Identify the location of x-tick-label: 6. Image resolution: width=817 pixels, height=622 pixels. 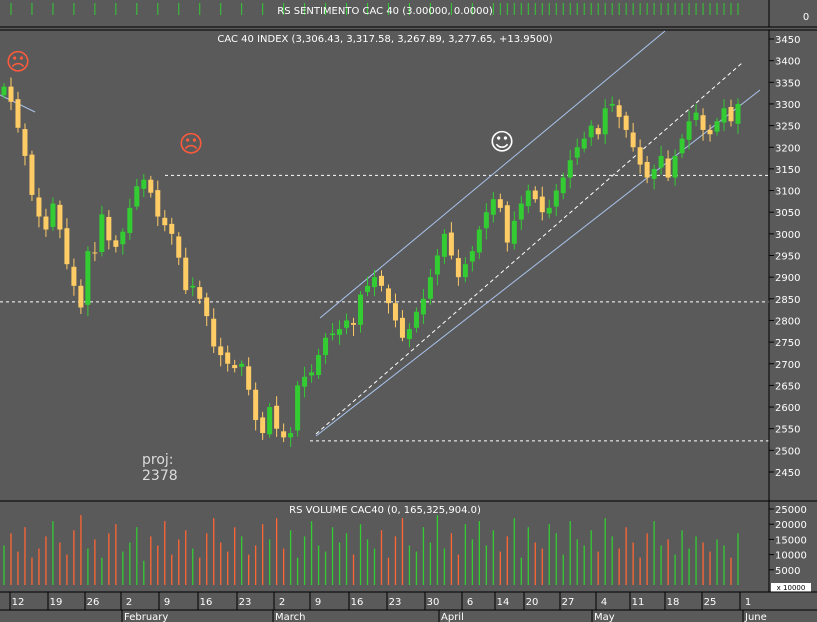
(470, 602).